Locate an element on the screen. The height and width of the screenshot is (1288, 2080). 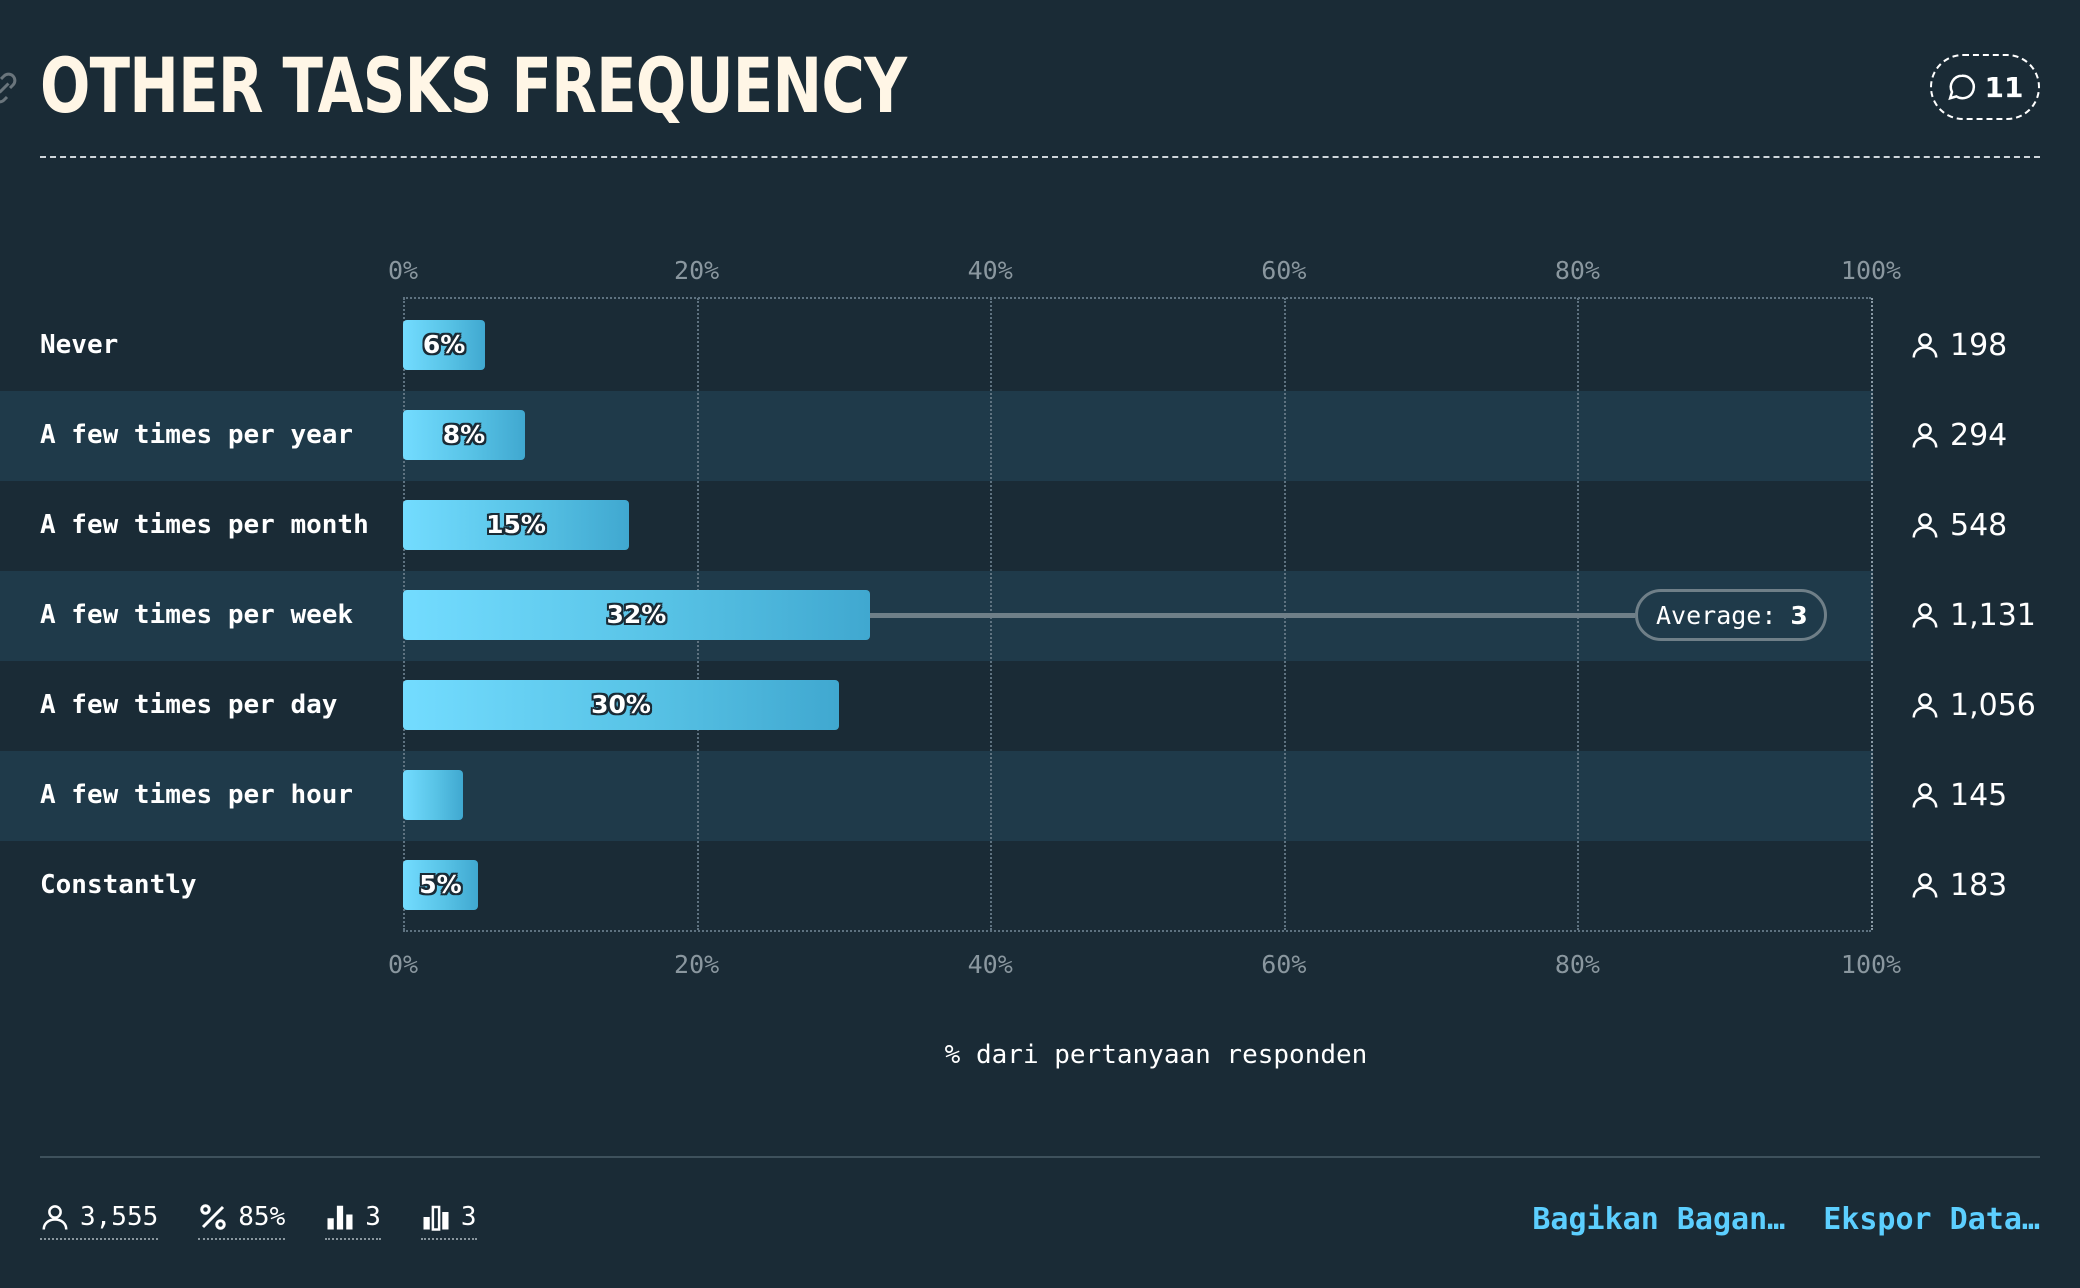
category-label: A few times per hour is located at coordinates (196, 795).